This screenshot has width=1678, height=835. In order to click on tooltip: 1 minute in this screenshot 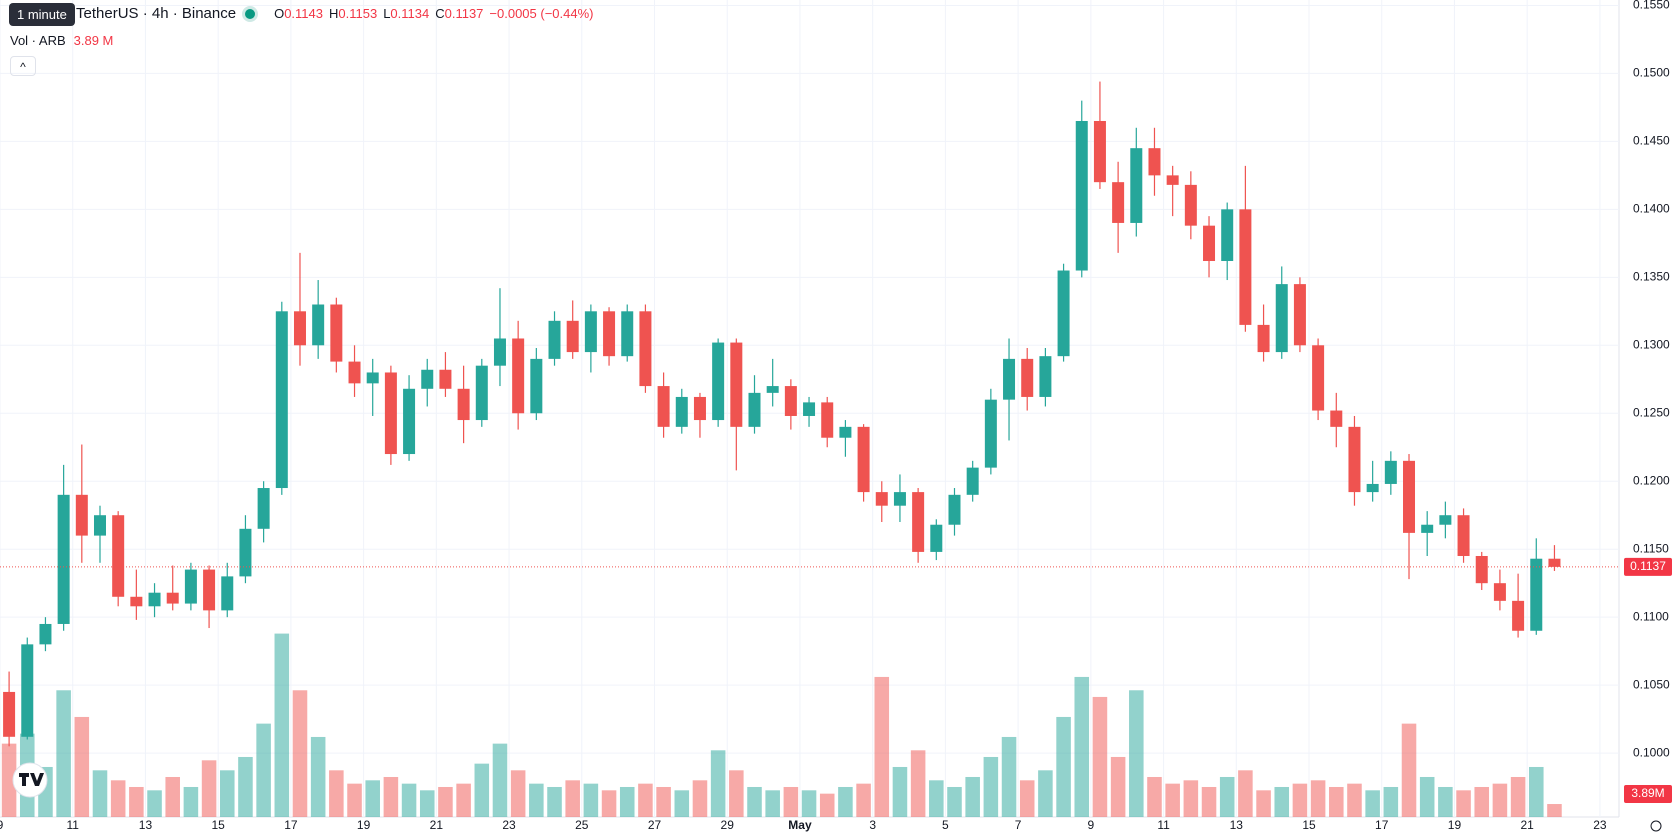, I will do `click(42, 14)`.